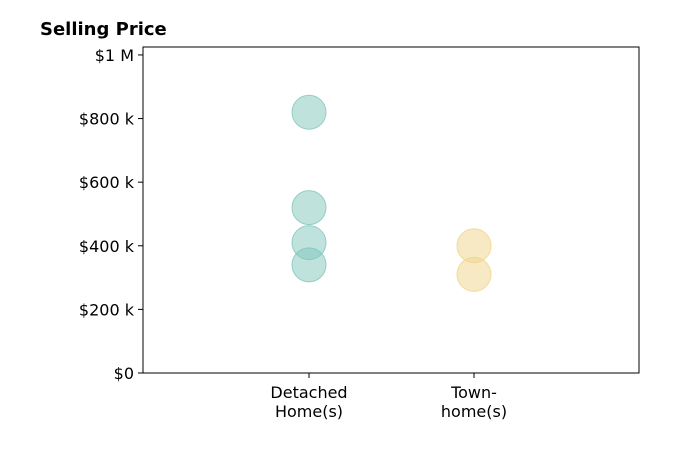 The height and width of the screenshot is (462, 679). Describe the element at coordinates (308, 402) in the screenshot. I see `x-tick-label: Detached Home(s)` at that location.